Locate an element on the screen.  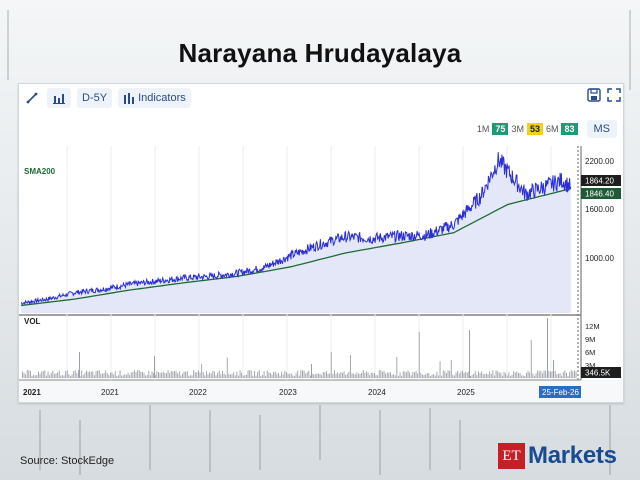
price-tag: 1864.20 is located at coordinates (599, 181).